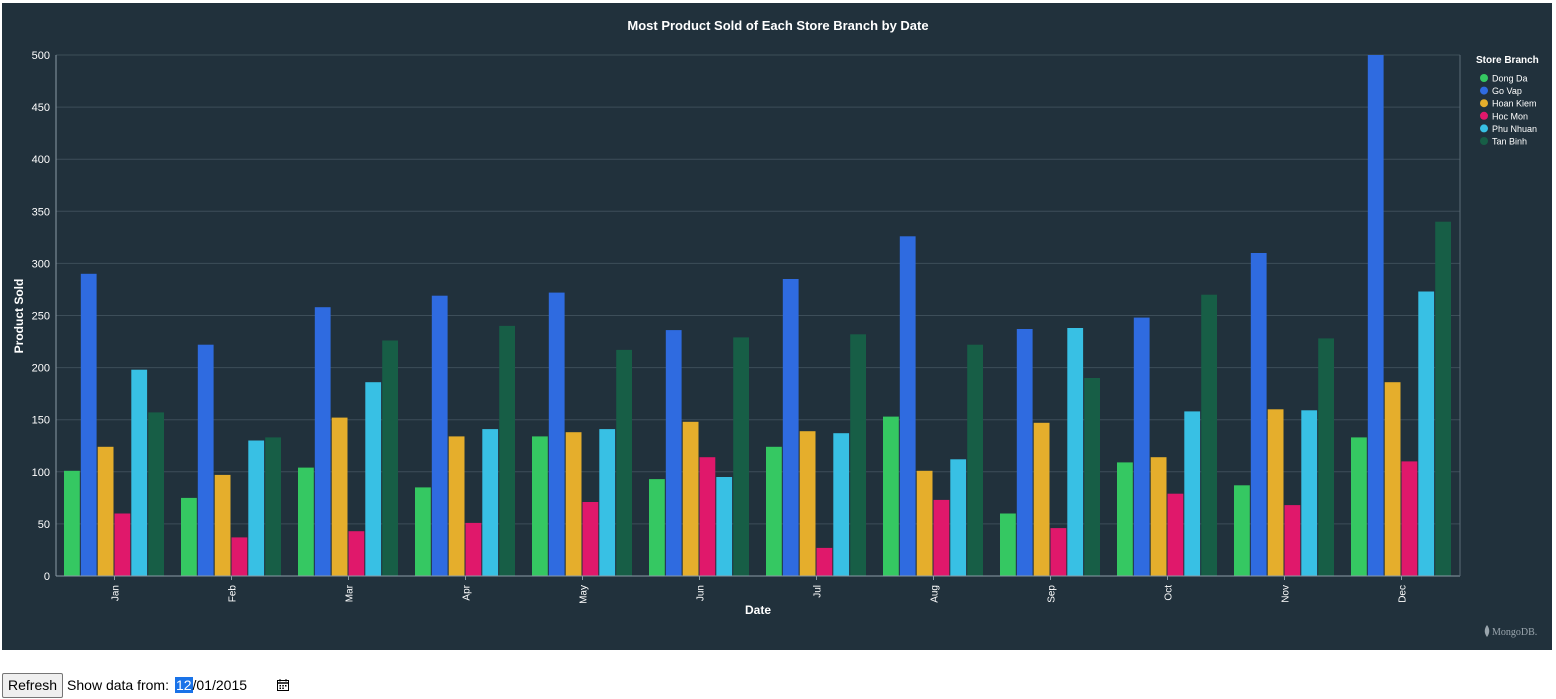  Describe the element at coordinates (41, 264) in the screenshot. I see `y-tick-label: 300` at that location.